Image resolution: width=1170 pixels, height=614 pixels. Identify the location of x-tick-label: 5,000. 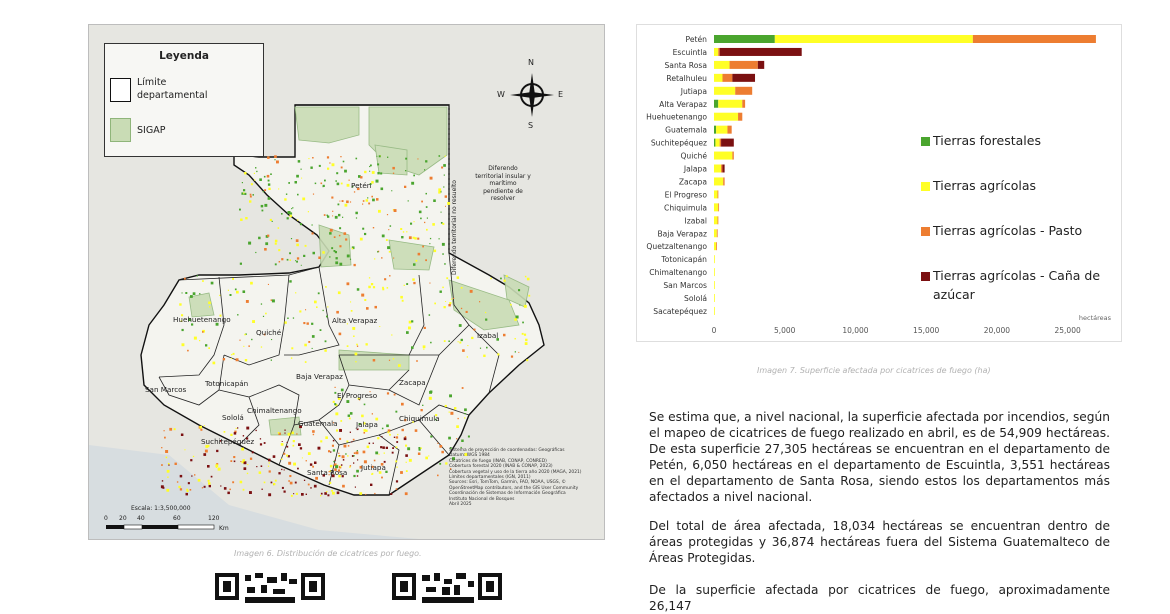
(785, 330).